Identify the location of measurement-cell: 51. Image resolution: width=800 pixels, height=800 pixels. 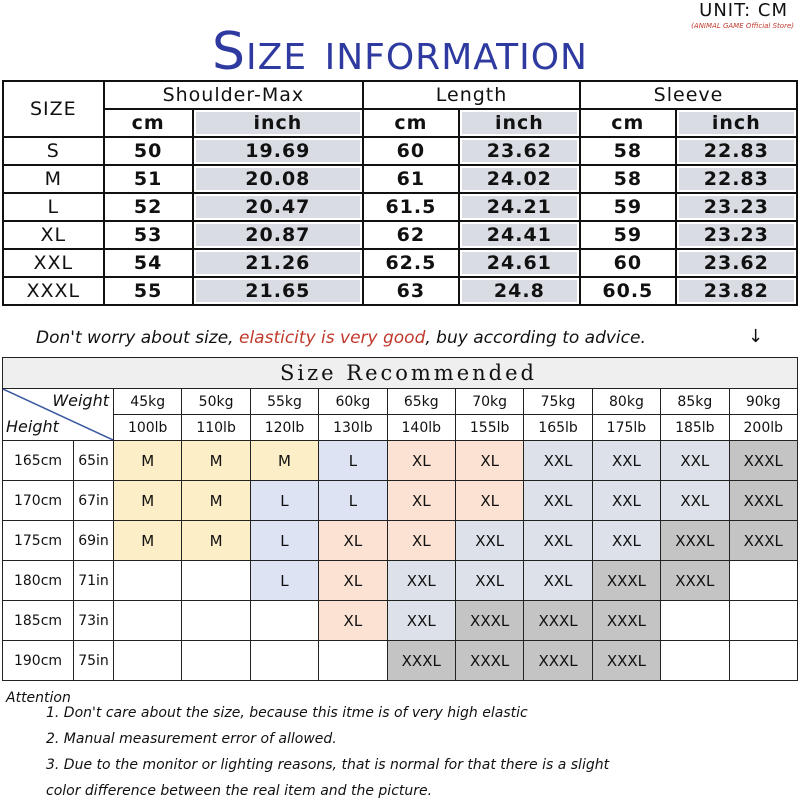
(148, 179).